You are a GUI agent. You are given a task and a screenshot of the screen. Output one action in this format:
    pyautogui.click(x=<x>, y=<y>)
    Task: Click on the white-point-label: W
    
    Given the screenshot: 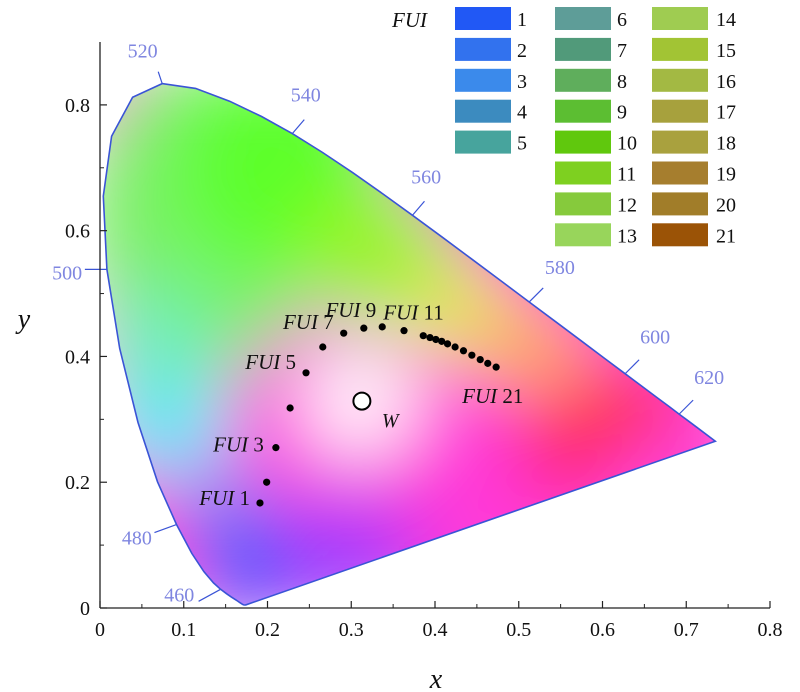 What is the action you would take?
    pyautogui.click(x=391, y=421)
    